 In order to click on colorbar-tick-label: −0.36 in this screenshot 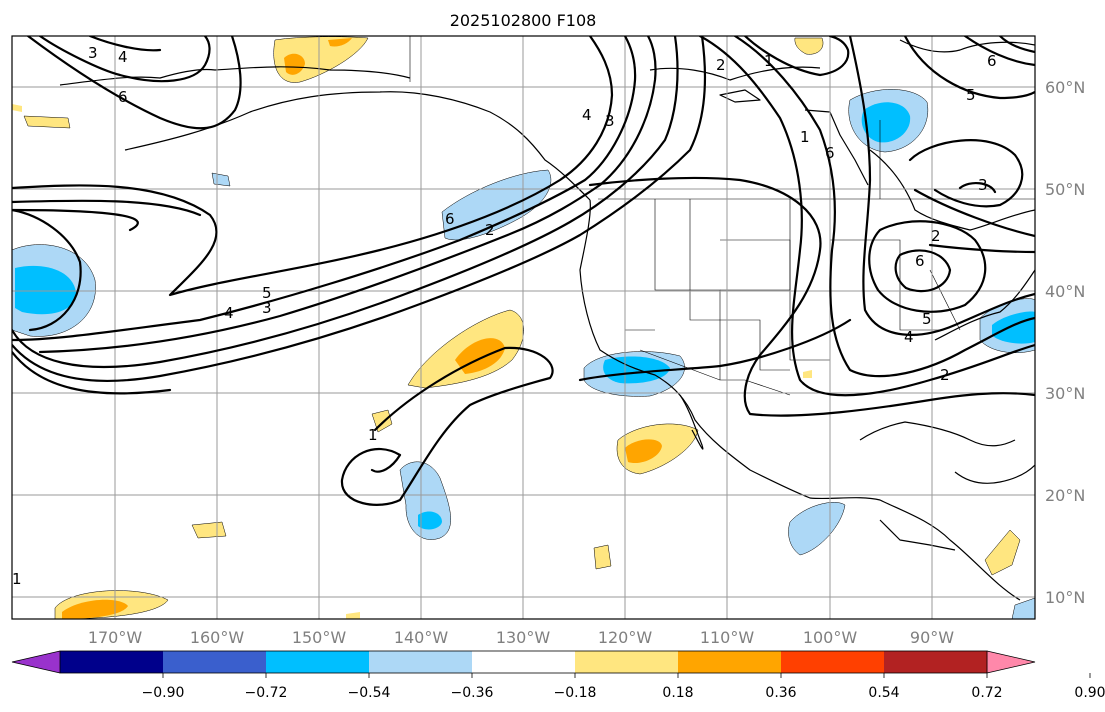, I will do `click(472, 693)`.